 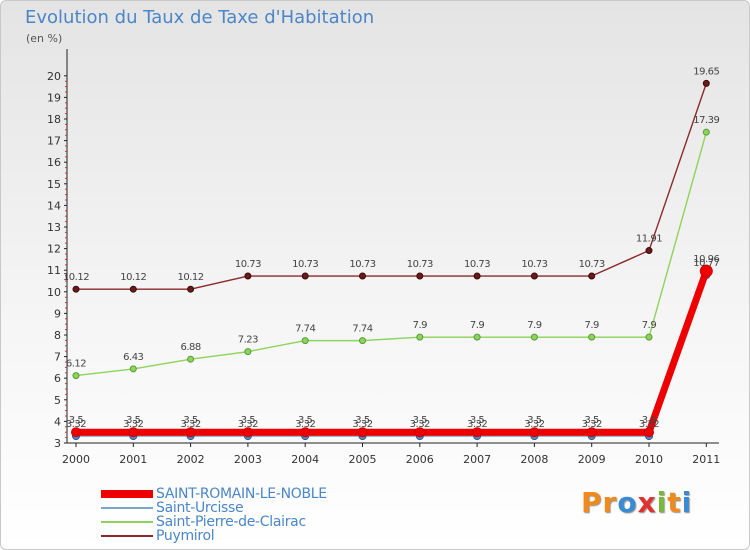 I want to click on y-tick-label: 8, so click(x=57, y=335).